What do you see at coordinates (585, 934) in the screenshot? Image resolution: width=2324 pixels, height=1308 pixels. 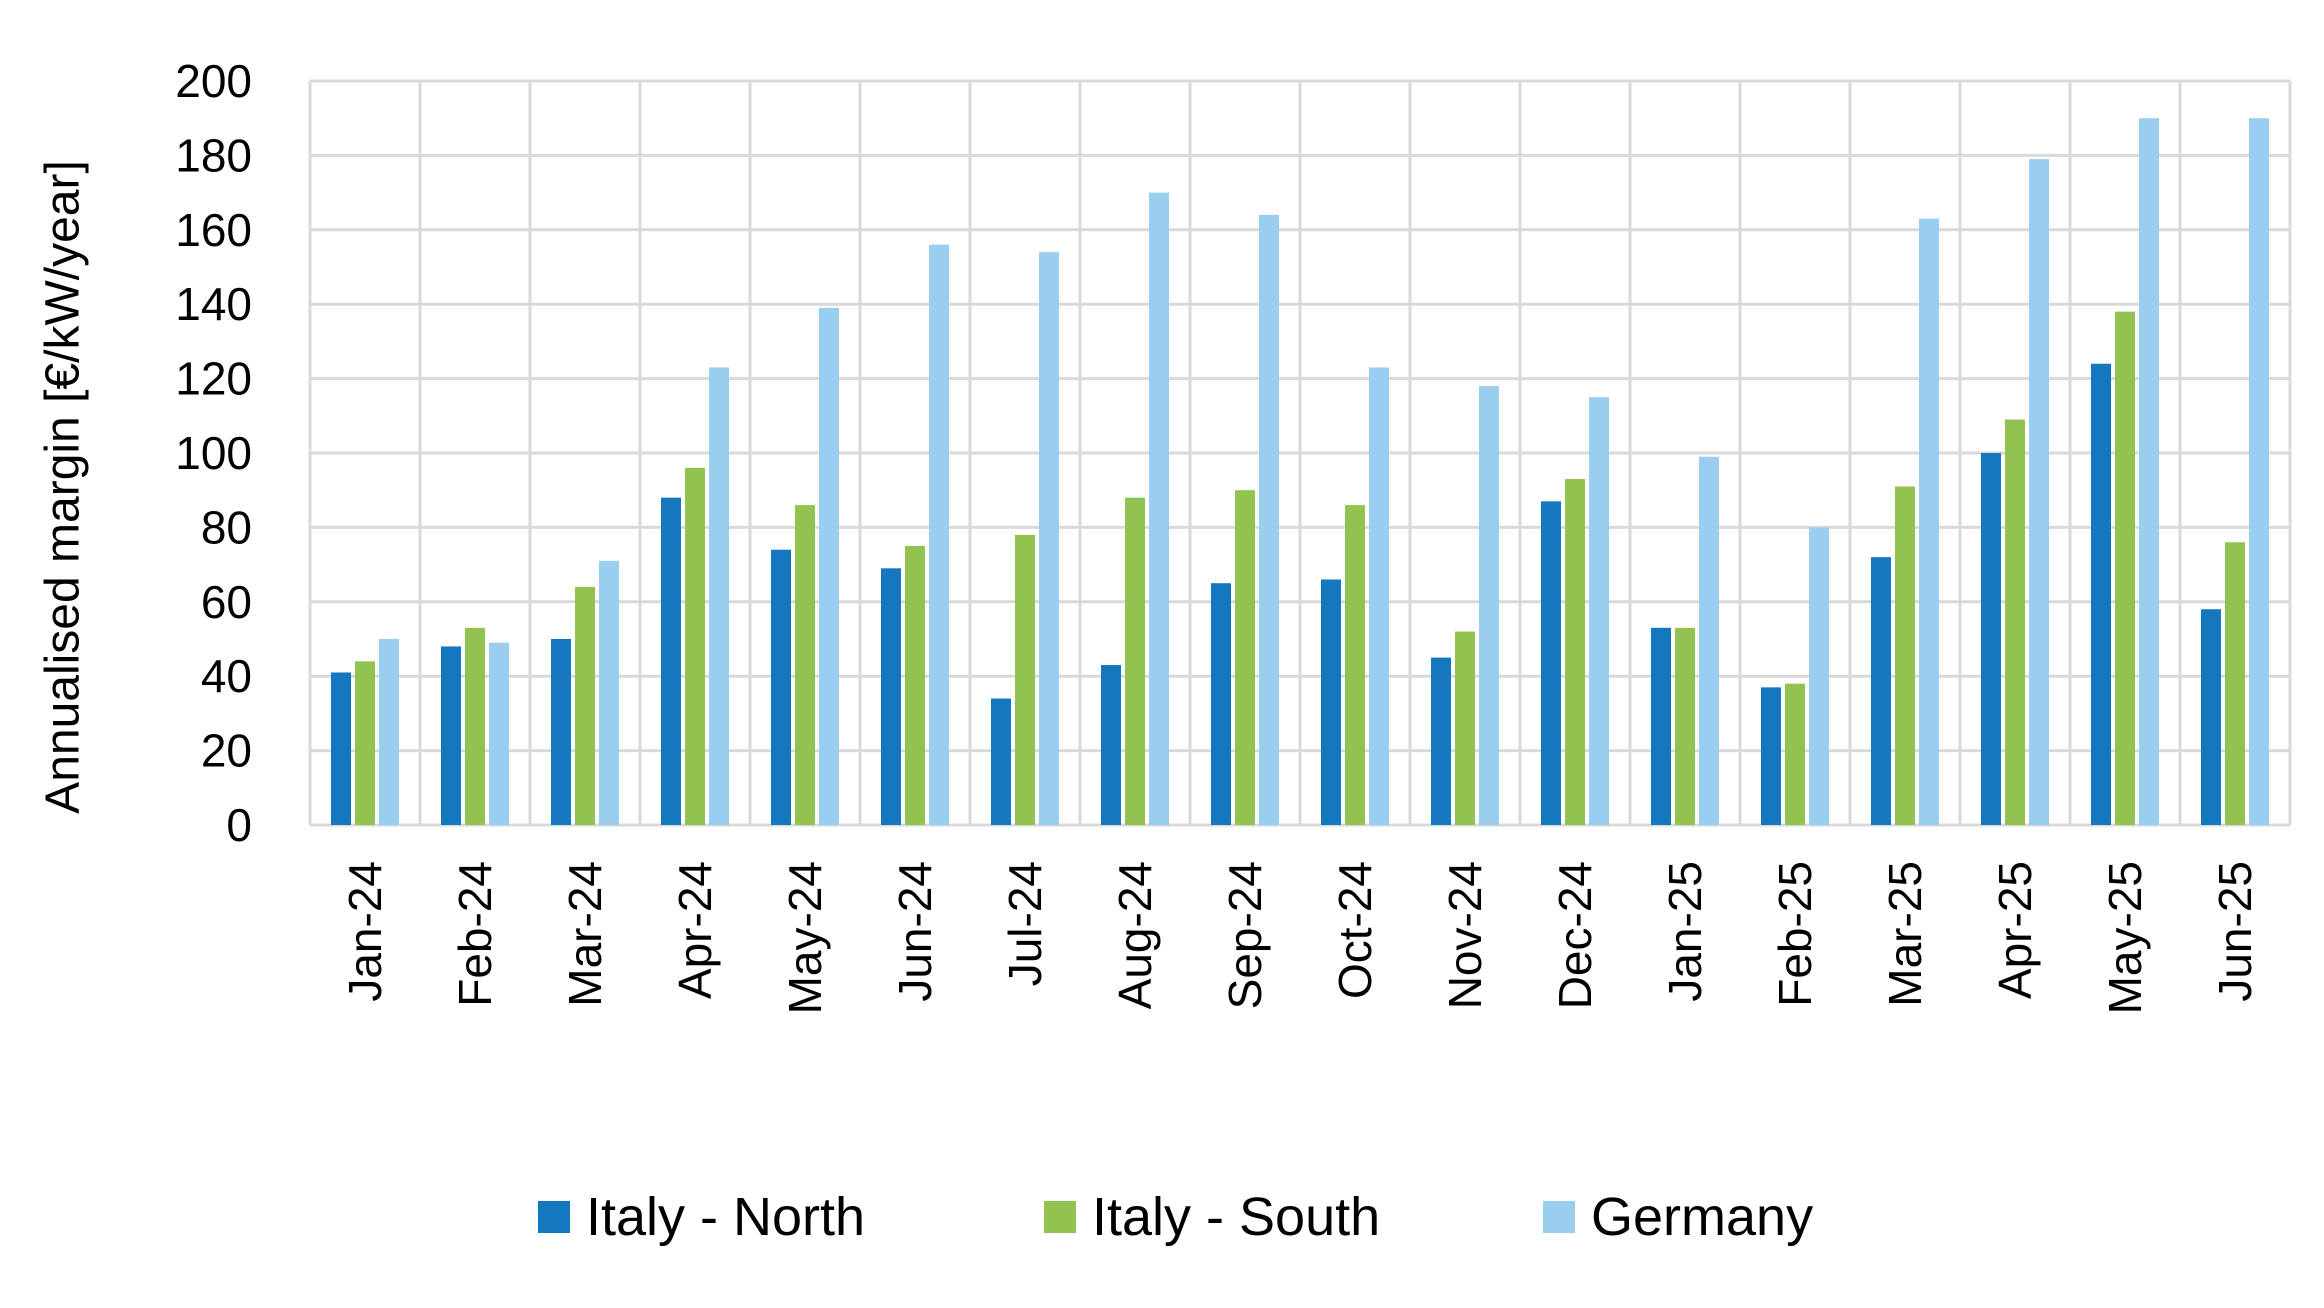 I see `x-tick-label: Mar-24` at bounding box center [585, 934].